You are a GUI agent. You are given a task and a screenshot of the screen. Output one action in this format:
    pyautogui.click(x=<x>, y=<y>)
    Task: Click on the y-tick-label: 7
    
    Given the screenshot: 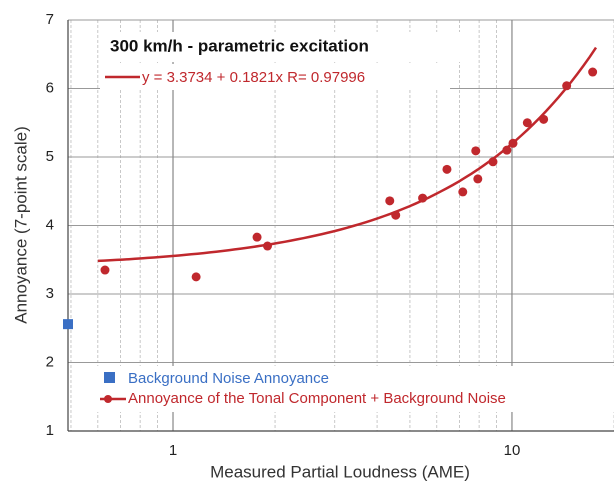 What is the action you would take?
    pyautogui.click(x=50, y=19)
    